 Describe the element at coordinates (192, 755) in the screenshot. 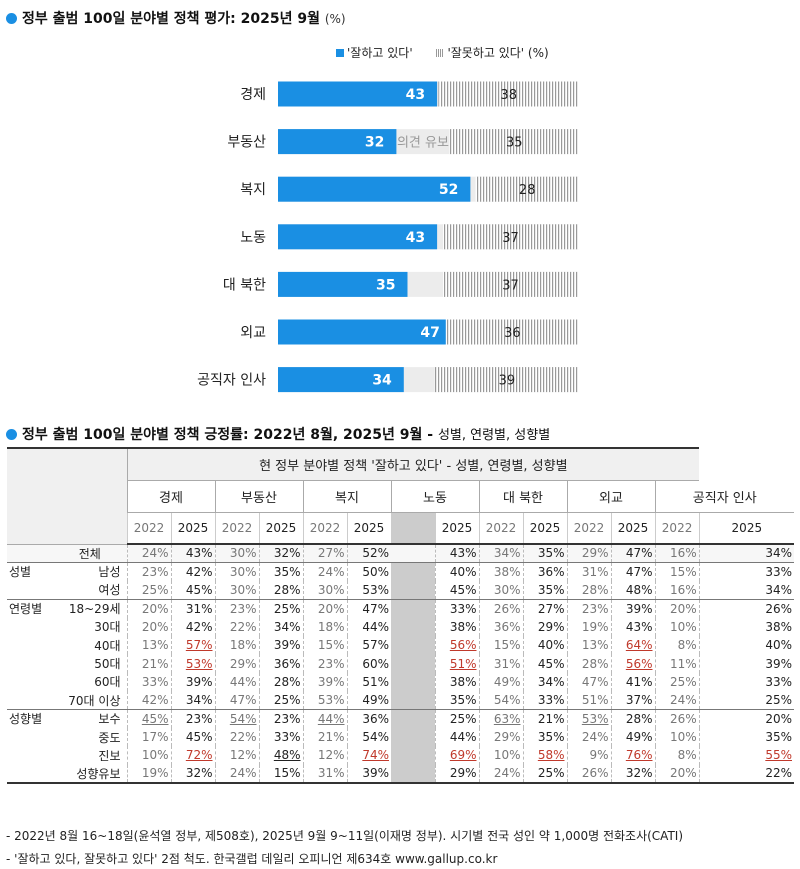

I see `table-cell: 72%` at that location.